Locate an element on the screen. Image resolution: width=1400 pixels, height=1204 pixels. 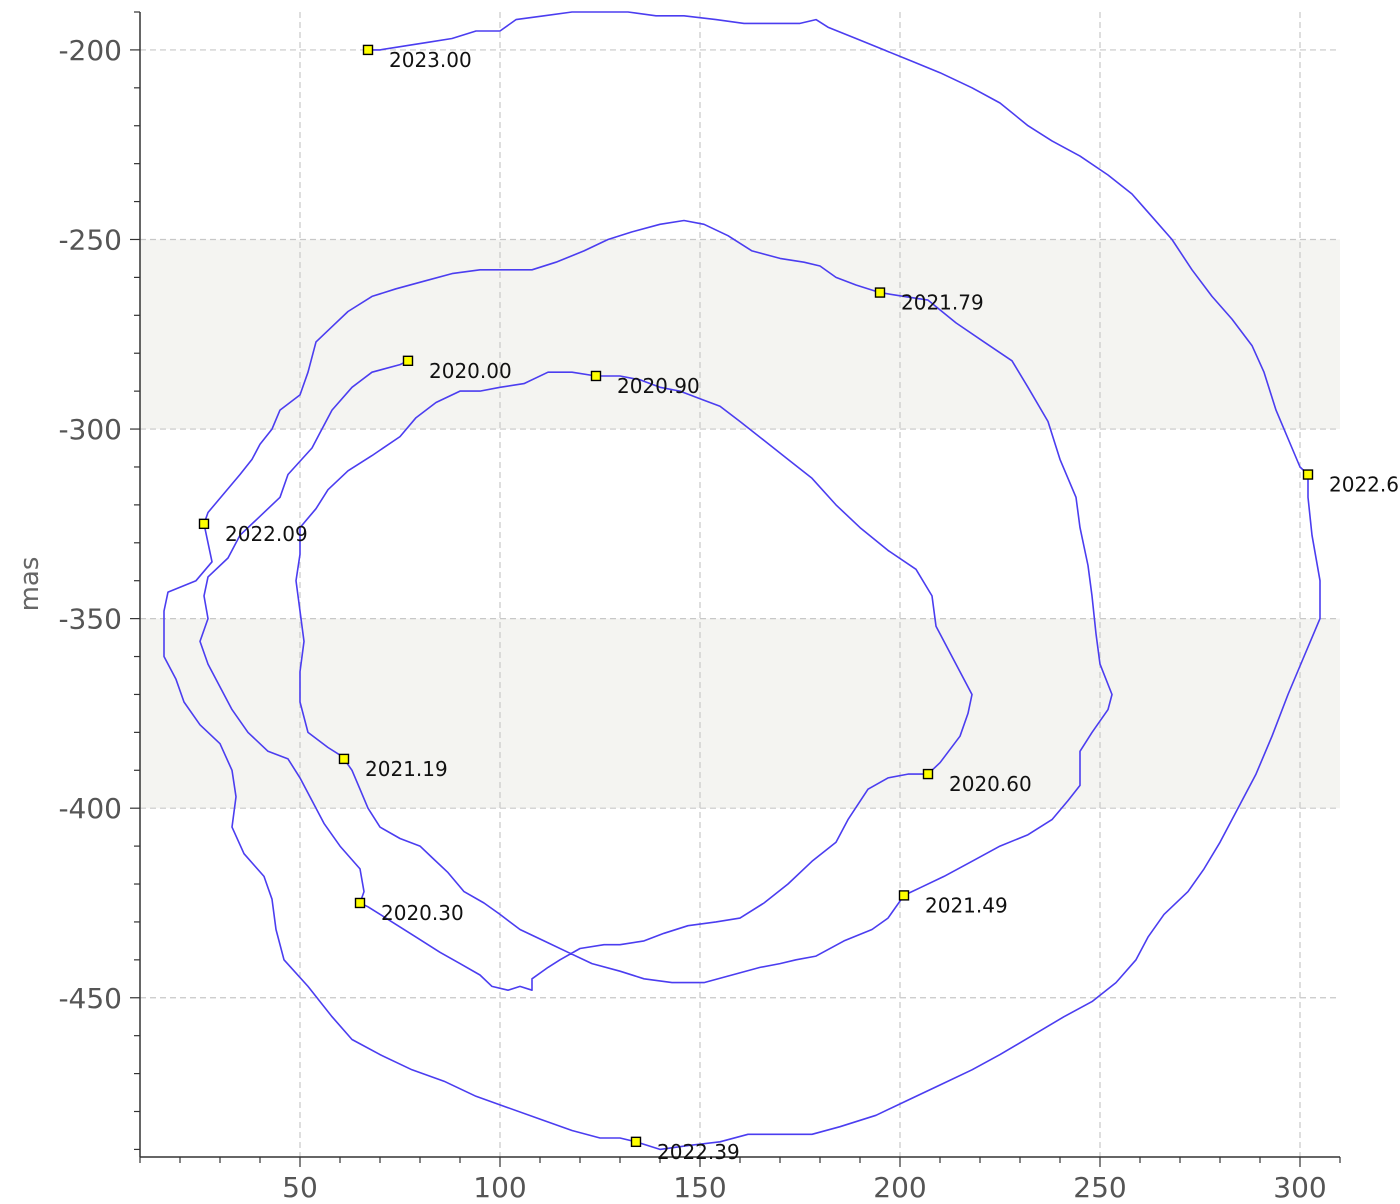
epoch-label: 2023.00 is located at coordinates (430, 60).